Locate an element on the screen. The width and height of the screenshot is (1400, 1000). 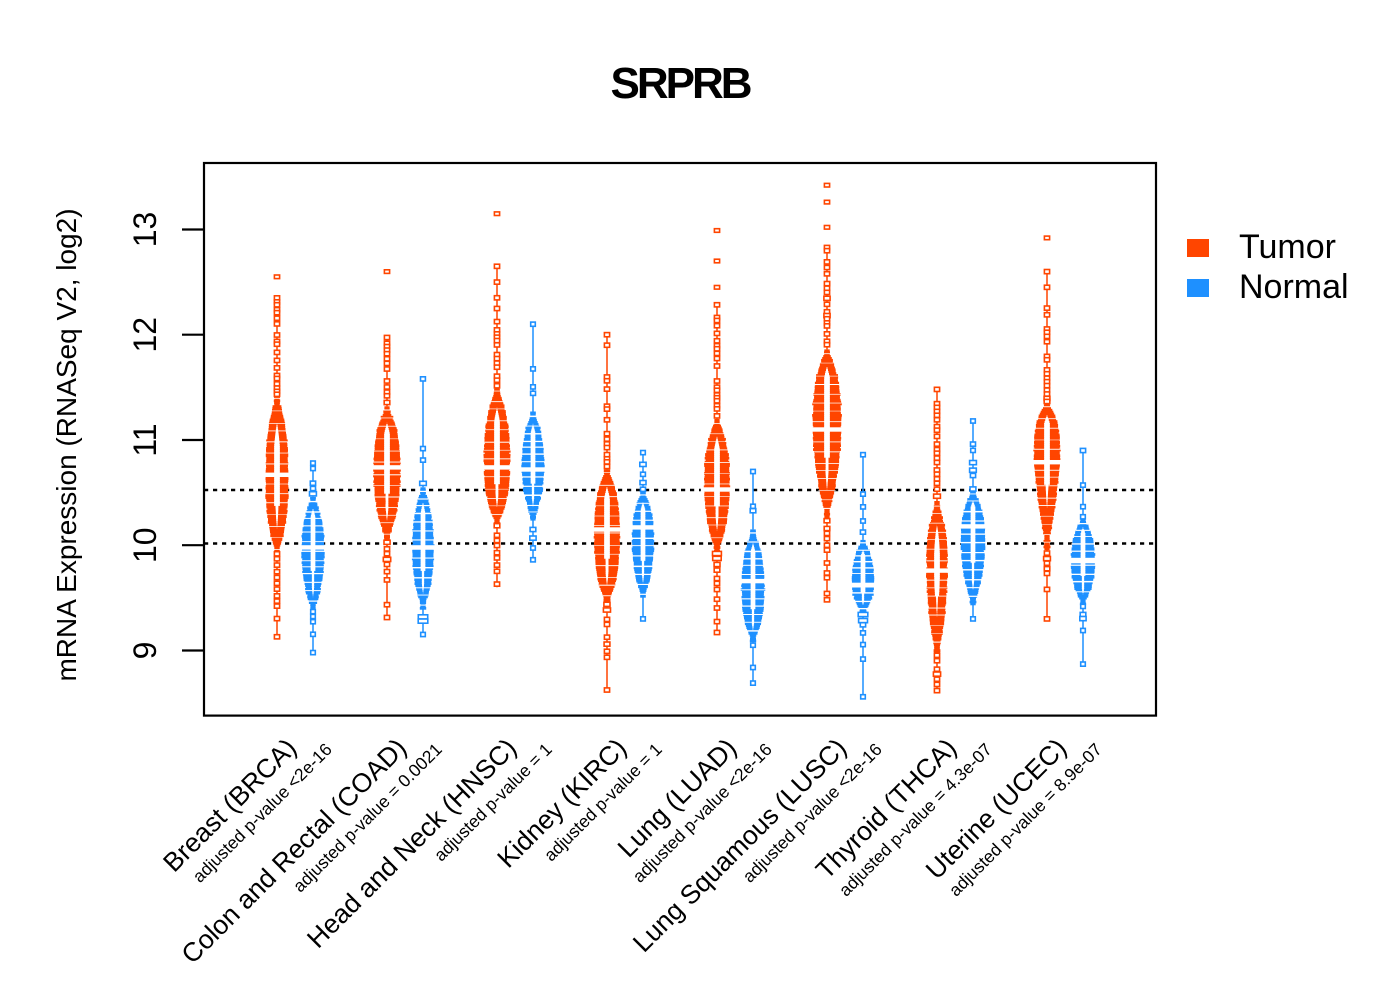
svg-text:mRNA Expression (RNASeq V2, lo: mRNA Expression (RNASeq V2, log2) is located at coordinates (66, 444).